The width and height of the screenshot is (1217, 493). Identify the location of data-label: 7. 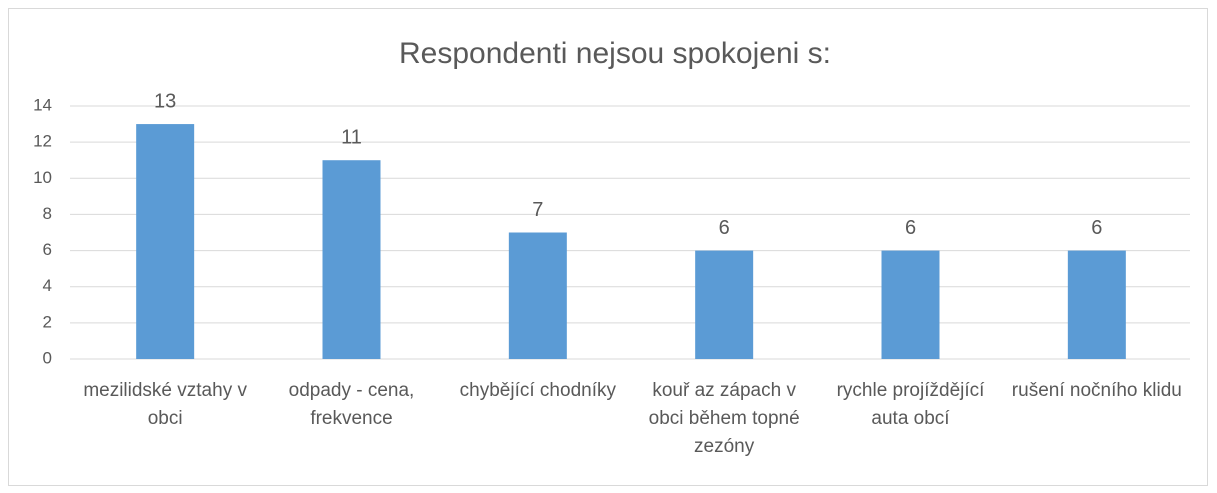
(537, 210).